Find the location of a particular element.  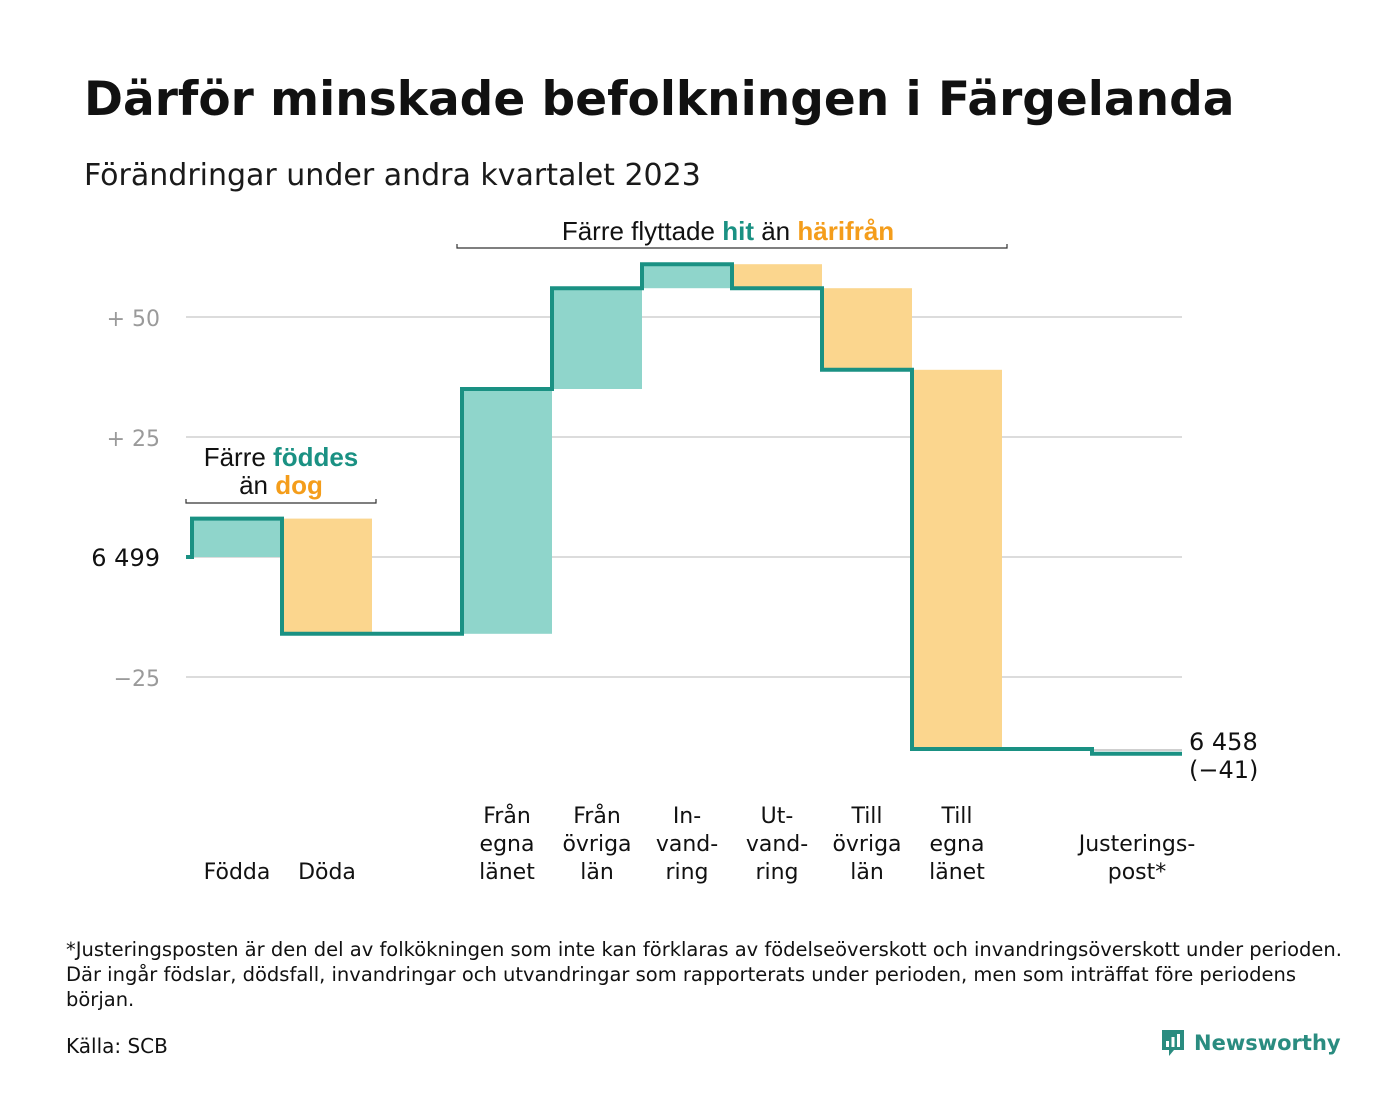

x-category-label: Till övriga län is located at coordinates (866, 844).